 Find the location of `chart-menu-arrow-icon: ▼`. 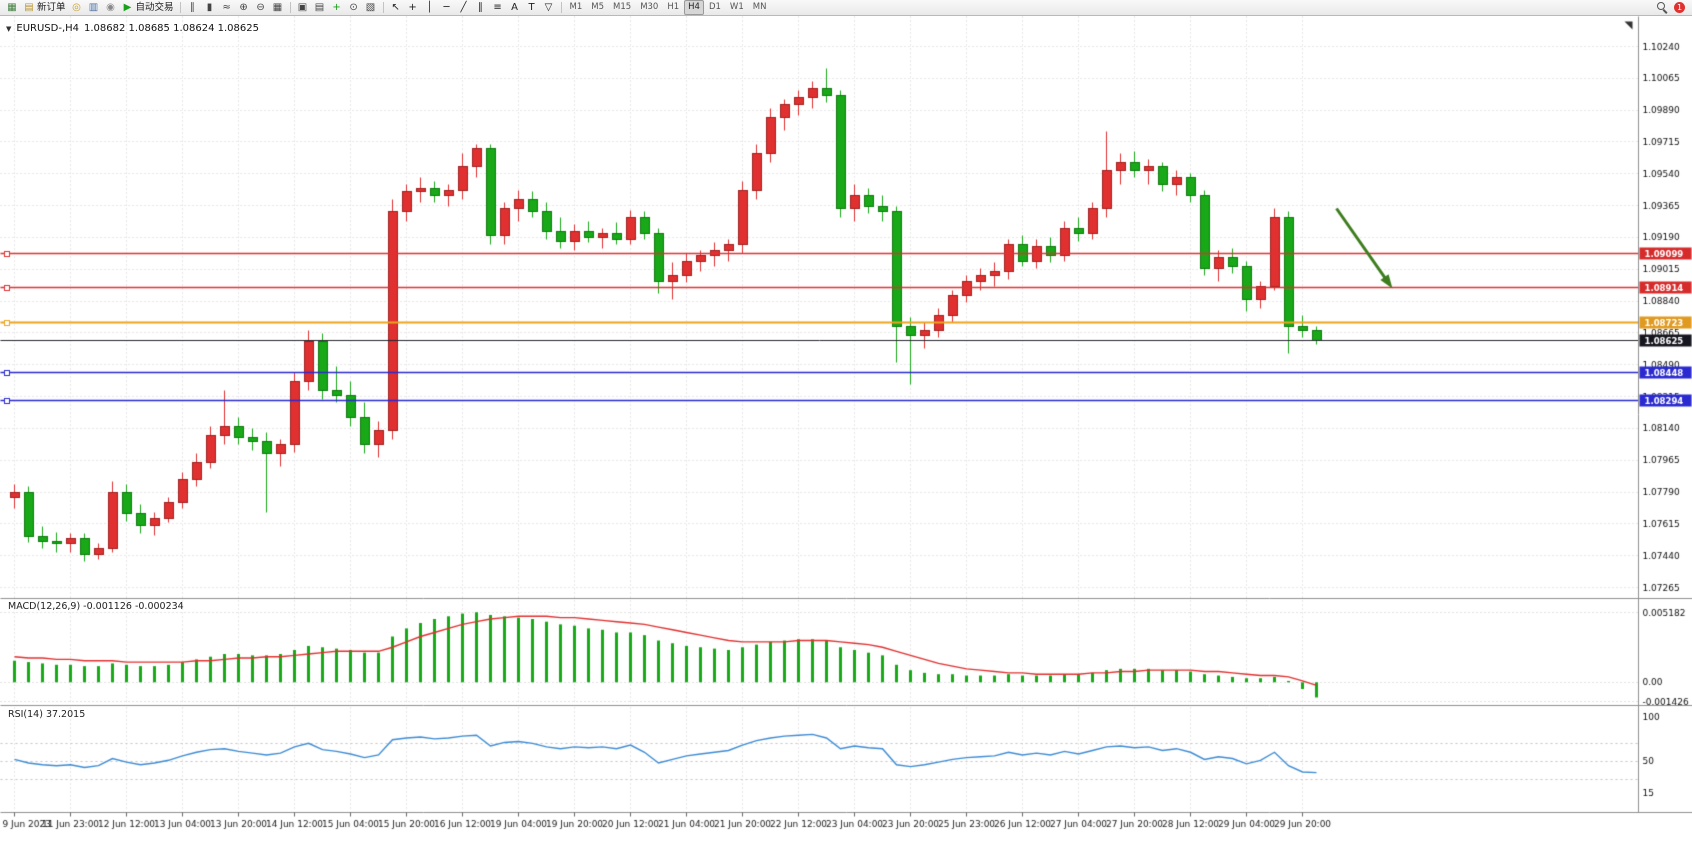

chart-menu-arrow-icon: ▼ is located at coordinates (9, 28).